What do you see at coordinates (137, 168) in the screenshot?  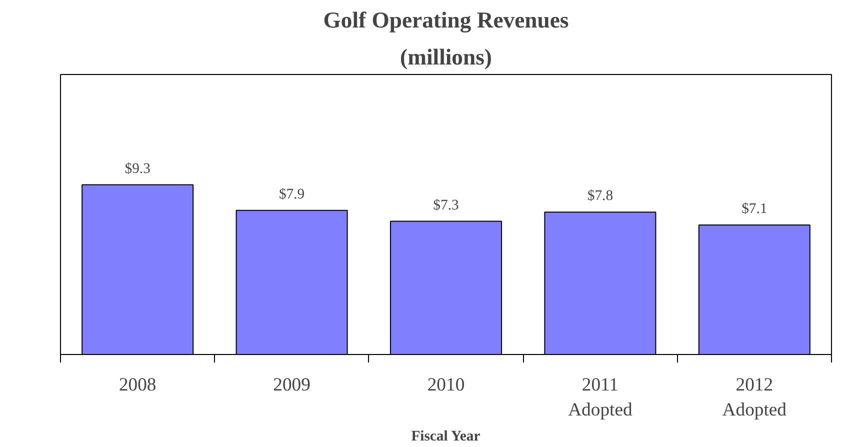 I see `data-label: $9.3` at bounding box center [137, 168].